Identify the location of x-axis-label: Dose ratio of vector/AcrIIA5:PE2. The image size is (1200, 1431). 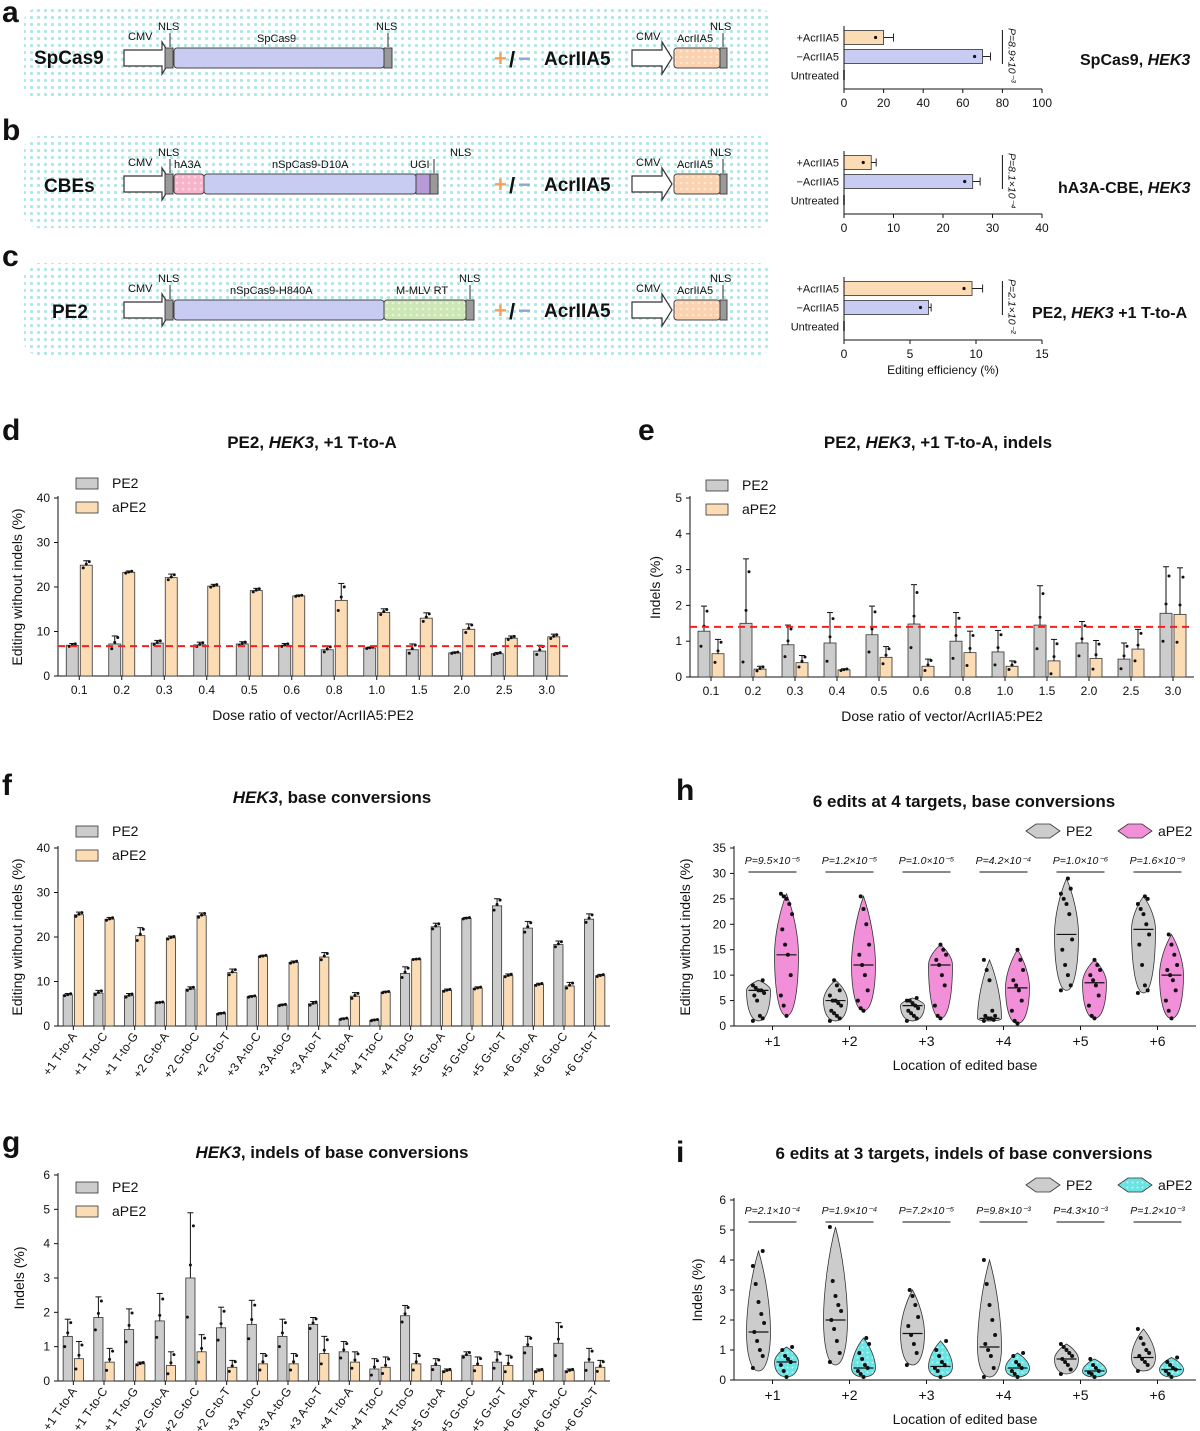
(313, 715).